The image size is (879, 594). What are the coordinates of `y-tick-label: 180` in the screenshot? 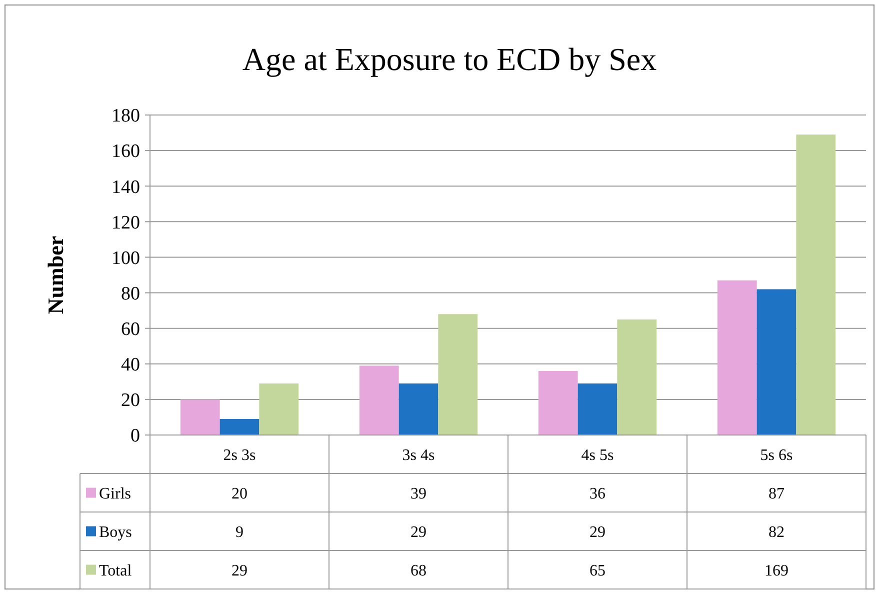 It's located at (126, 116).